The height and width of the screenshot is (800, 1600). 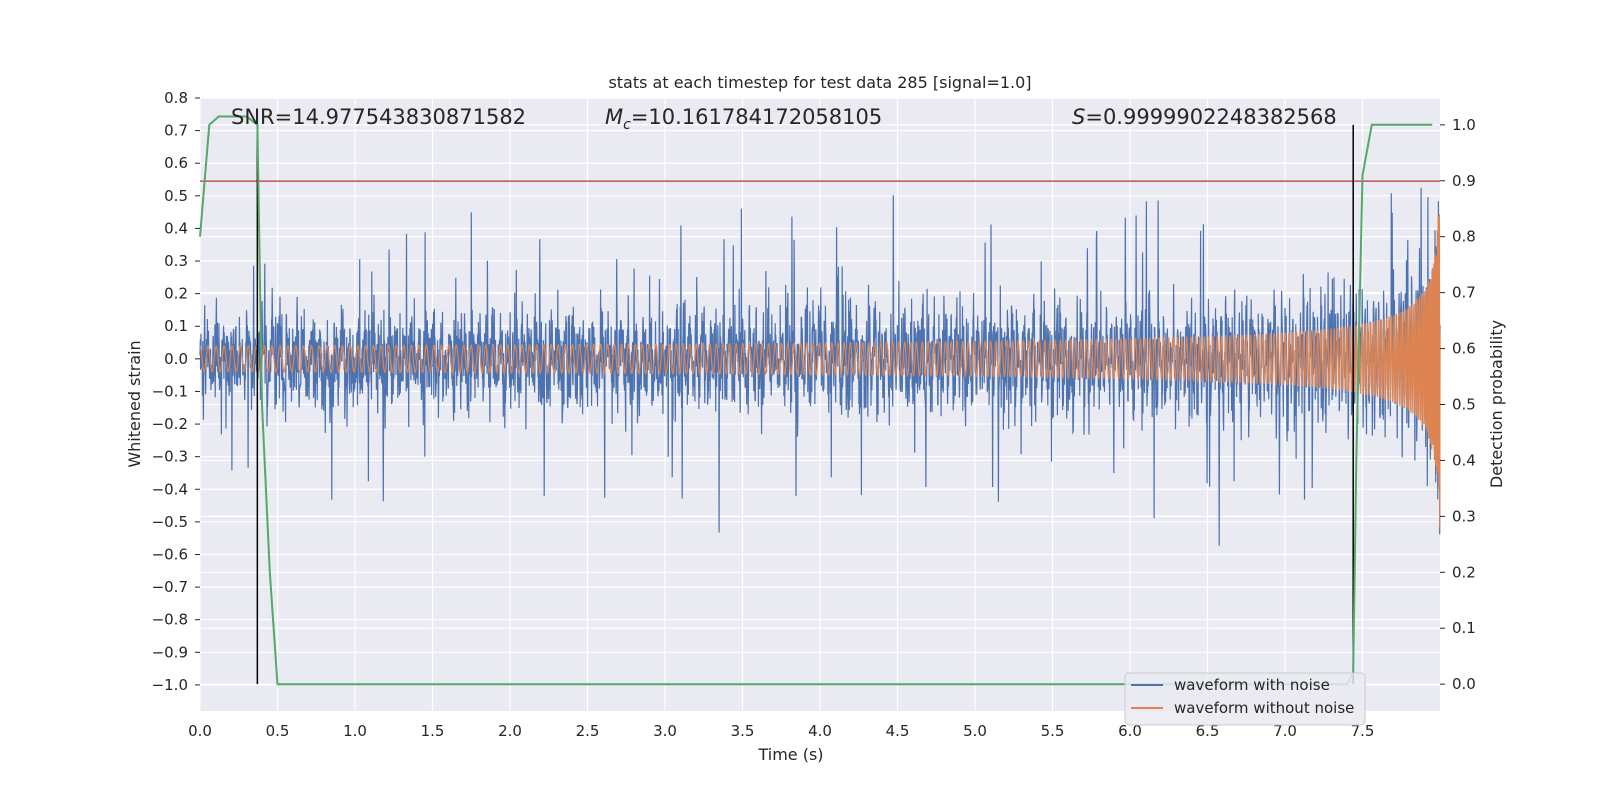 What do you see at coordinates (1078, 117) in the screenshot?
I see `s-symbol: S` at bounding box center [1078, 117].